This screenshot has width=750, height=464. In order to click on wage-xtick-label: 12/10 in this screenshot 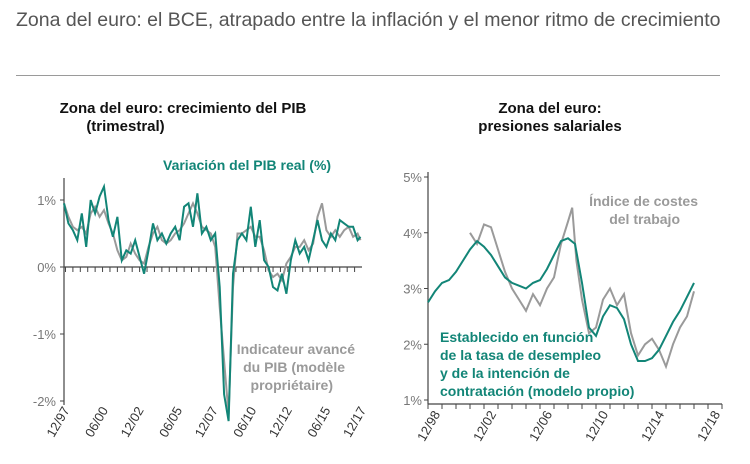, I will do `click(596, 426)`.